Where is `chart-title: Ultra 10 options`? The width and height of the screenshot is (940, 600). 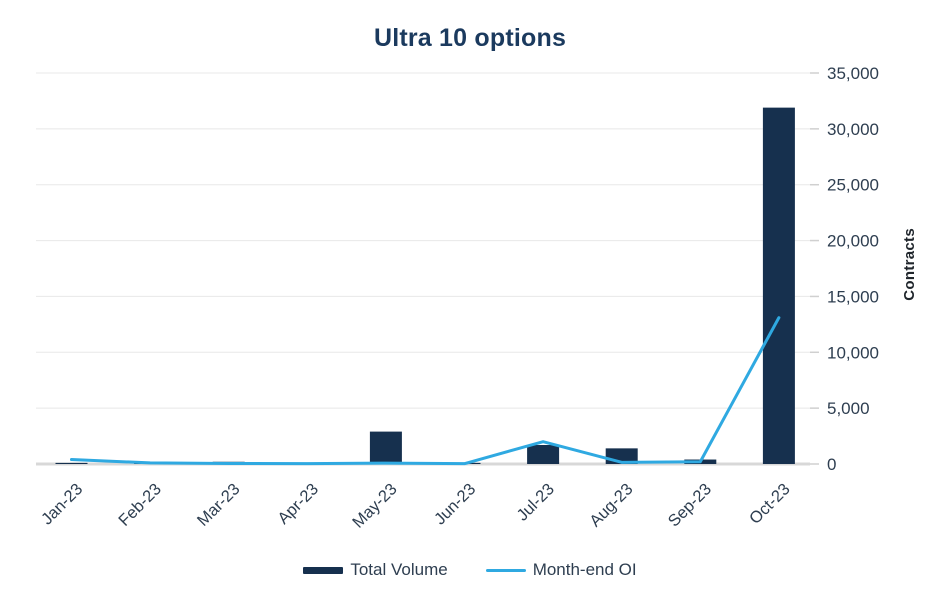 chart-title: Ultra 10 options is located at coordinates (470, 38).